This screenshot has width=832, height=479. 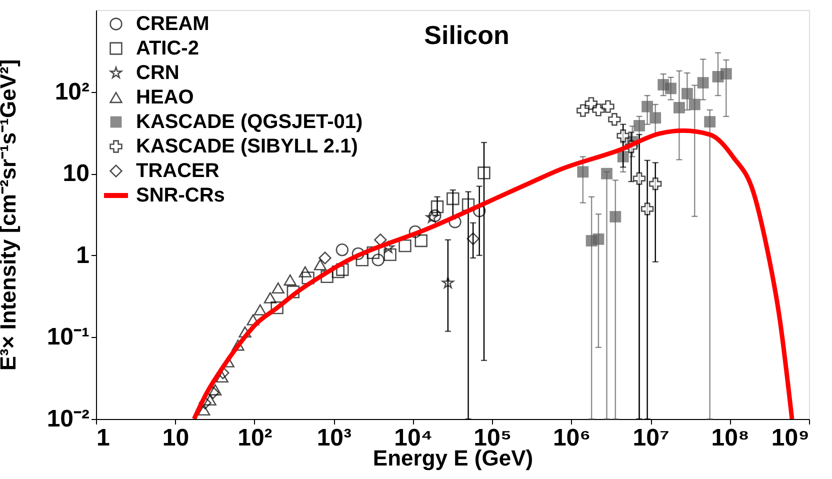 I want to click on legend-label: KASCADE (QGSJET-01), so click(x=249, y=122).